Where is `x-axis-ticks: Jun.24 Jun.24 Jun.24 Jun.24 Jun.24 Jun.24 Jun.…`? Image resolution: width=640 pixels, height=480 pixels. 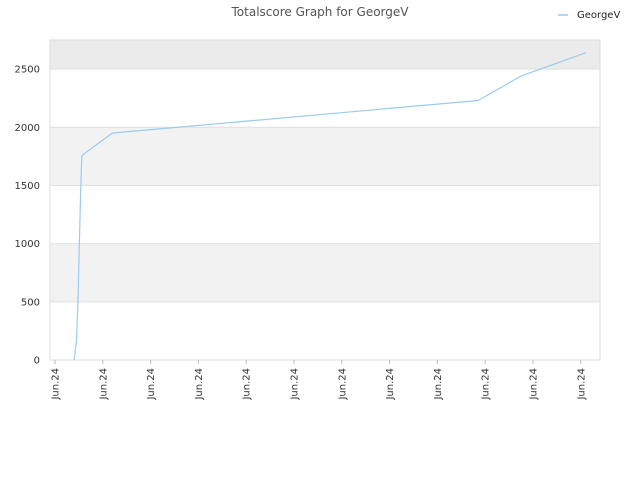 x-axis-ticks: Jun.24 Jun.24 Jun.24 Jun.24 Jun.24 Jun.24 Jun.… is located at coordinates (319, 380).